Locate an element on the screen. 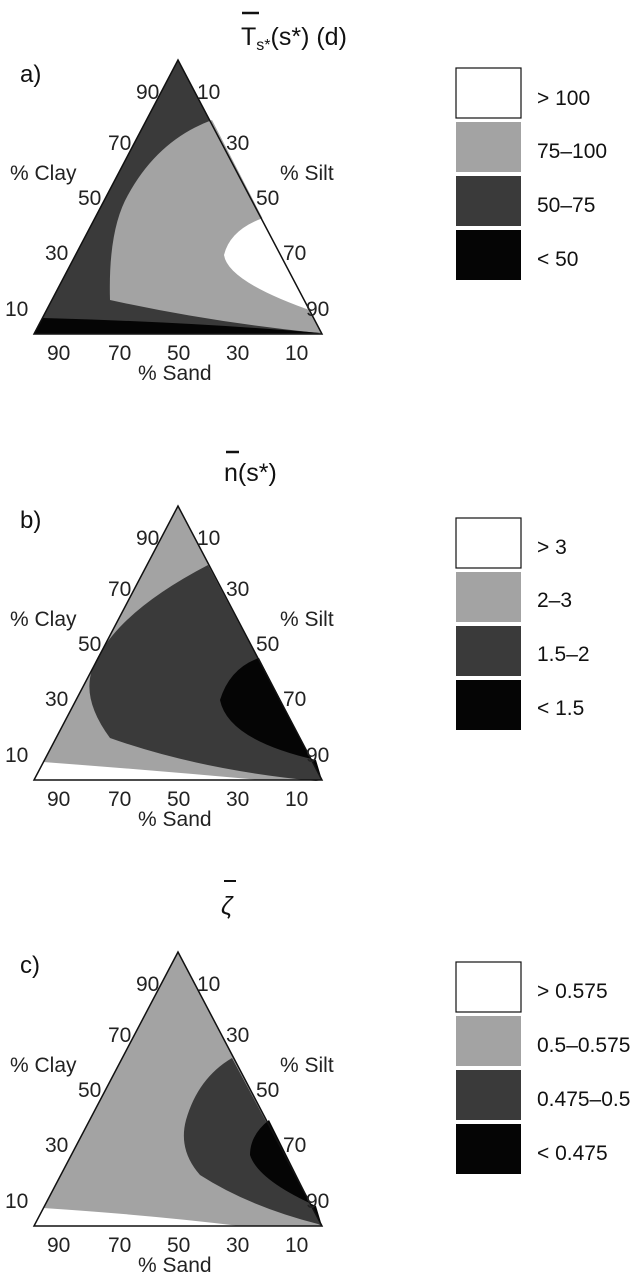  legend: > 0.575 0.5–0.575 0.475–0.5 < 0.475 is located at coordinates (542, 1067).